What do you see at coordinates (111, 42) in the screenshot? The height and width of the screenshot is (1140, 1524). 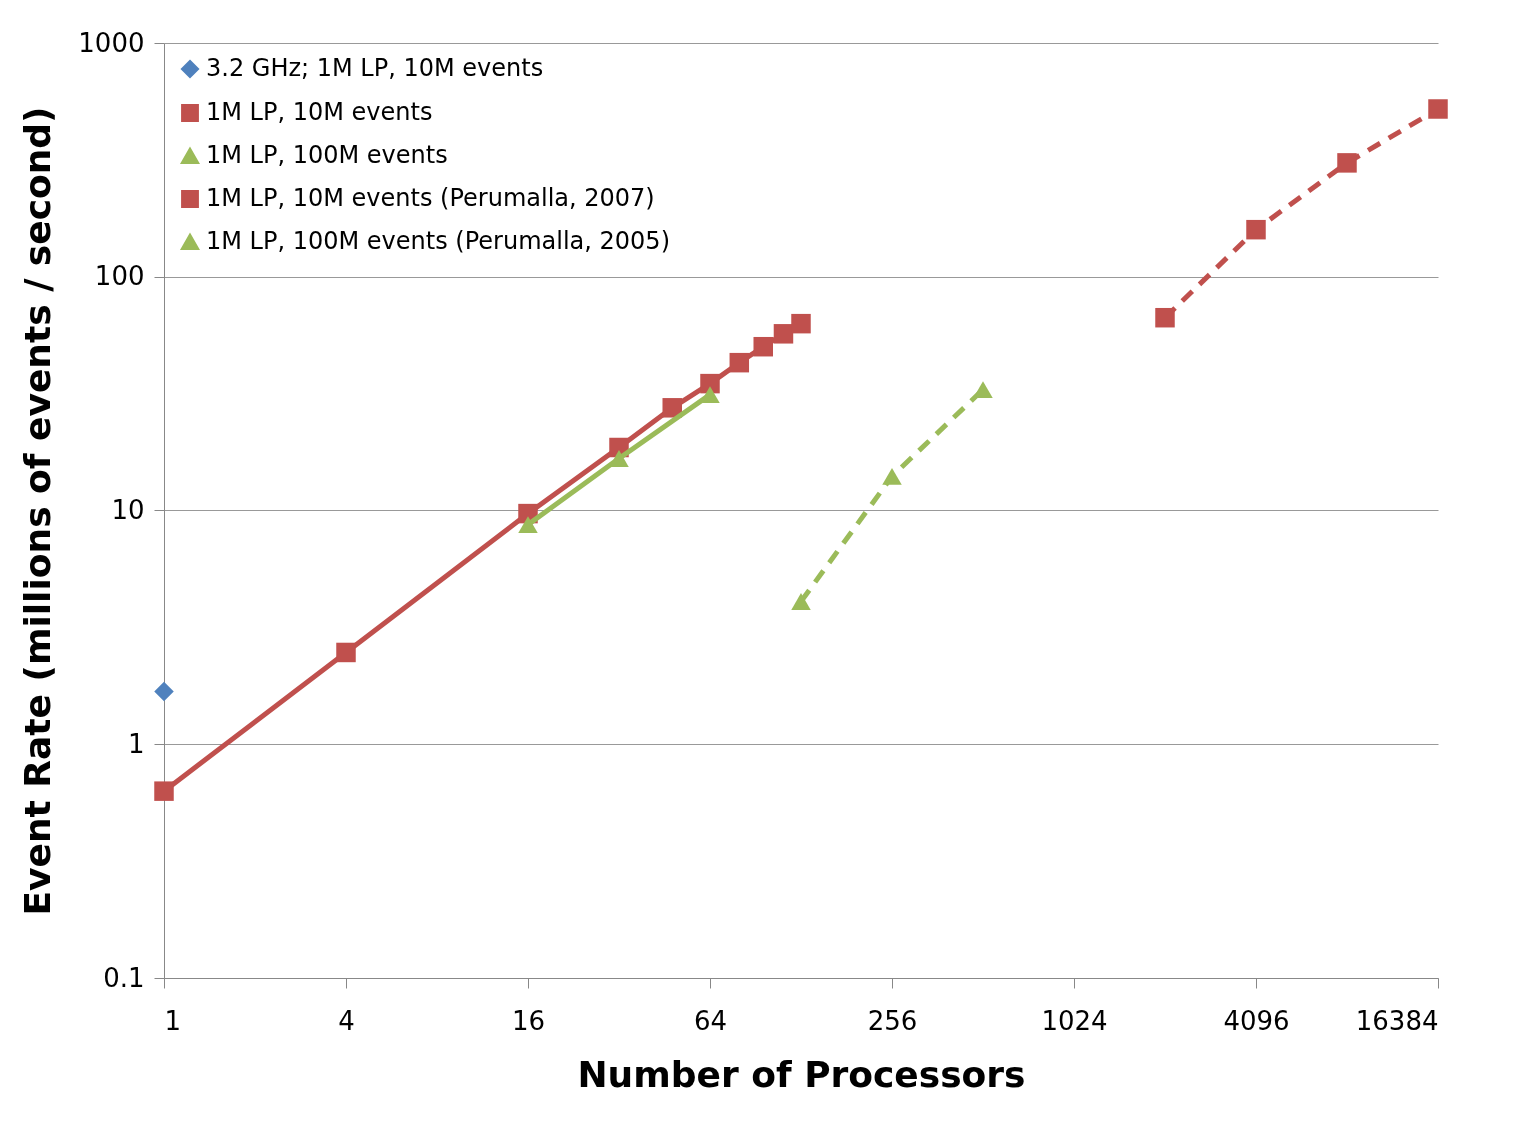 I see `y-tick-label: 1000` at bounding box center [111, 42].